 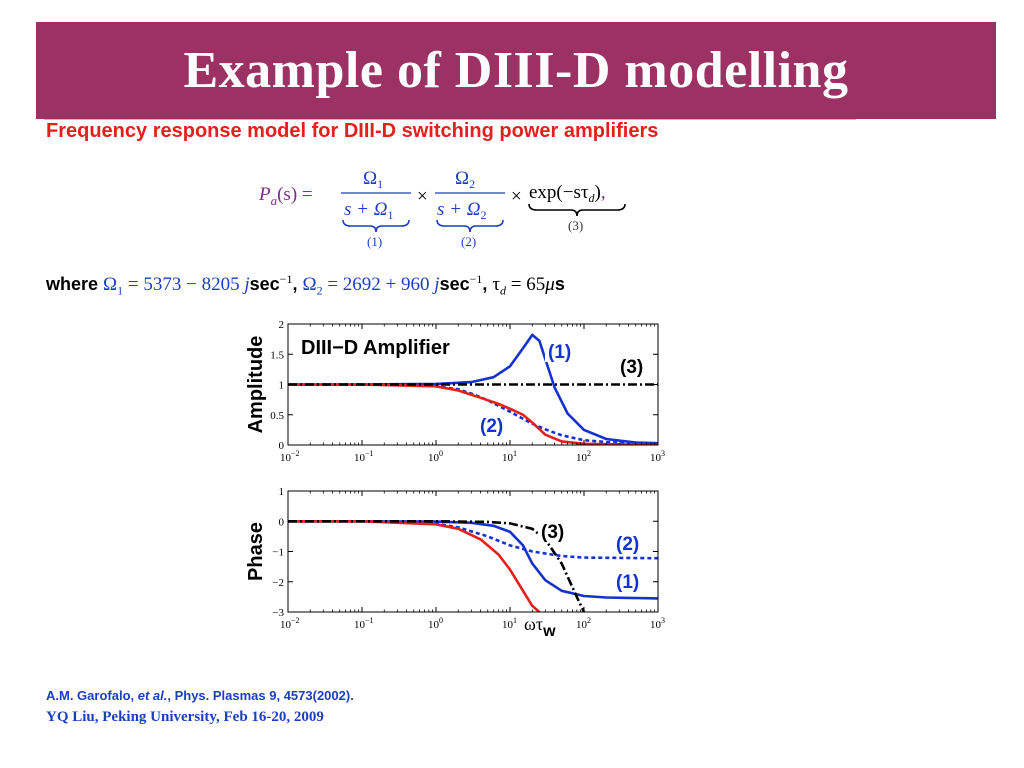 I want to click on term-tag-3: (3), so click(x=575, y=225).